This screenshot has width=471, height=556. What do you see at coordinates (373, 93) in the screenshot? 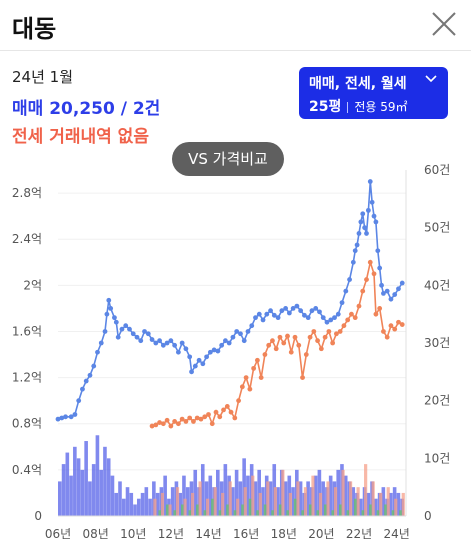
I see `type-area-dropdown: 매매, 전세, 월세 25평 전용 59㎡` at bounding box center [373, 93].